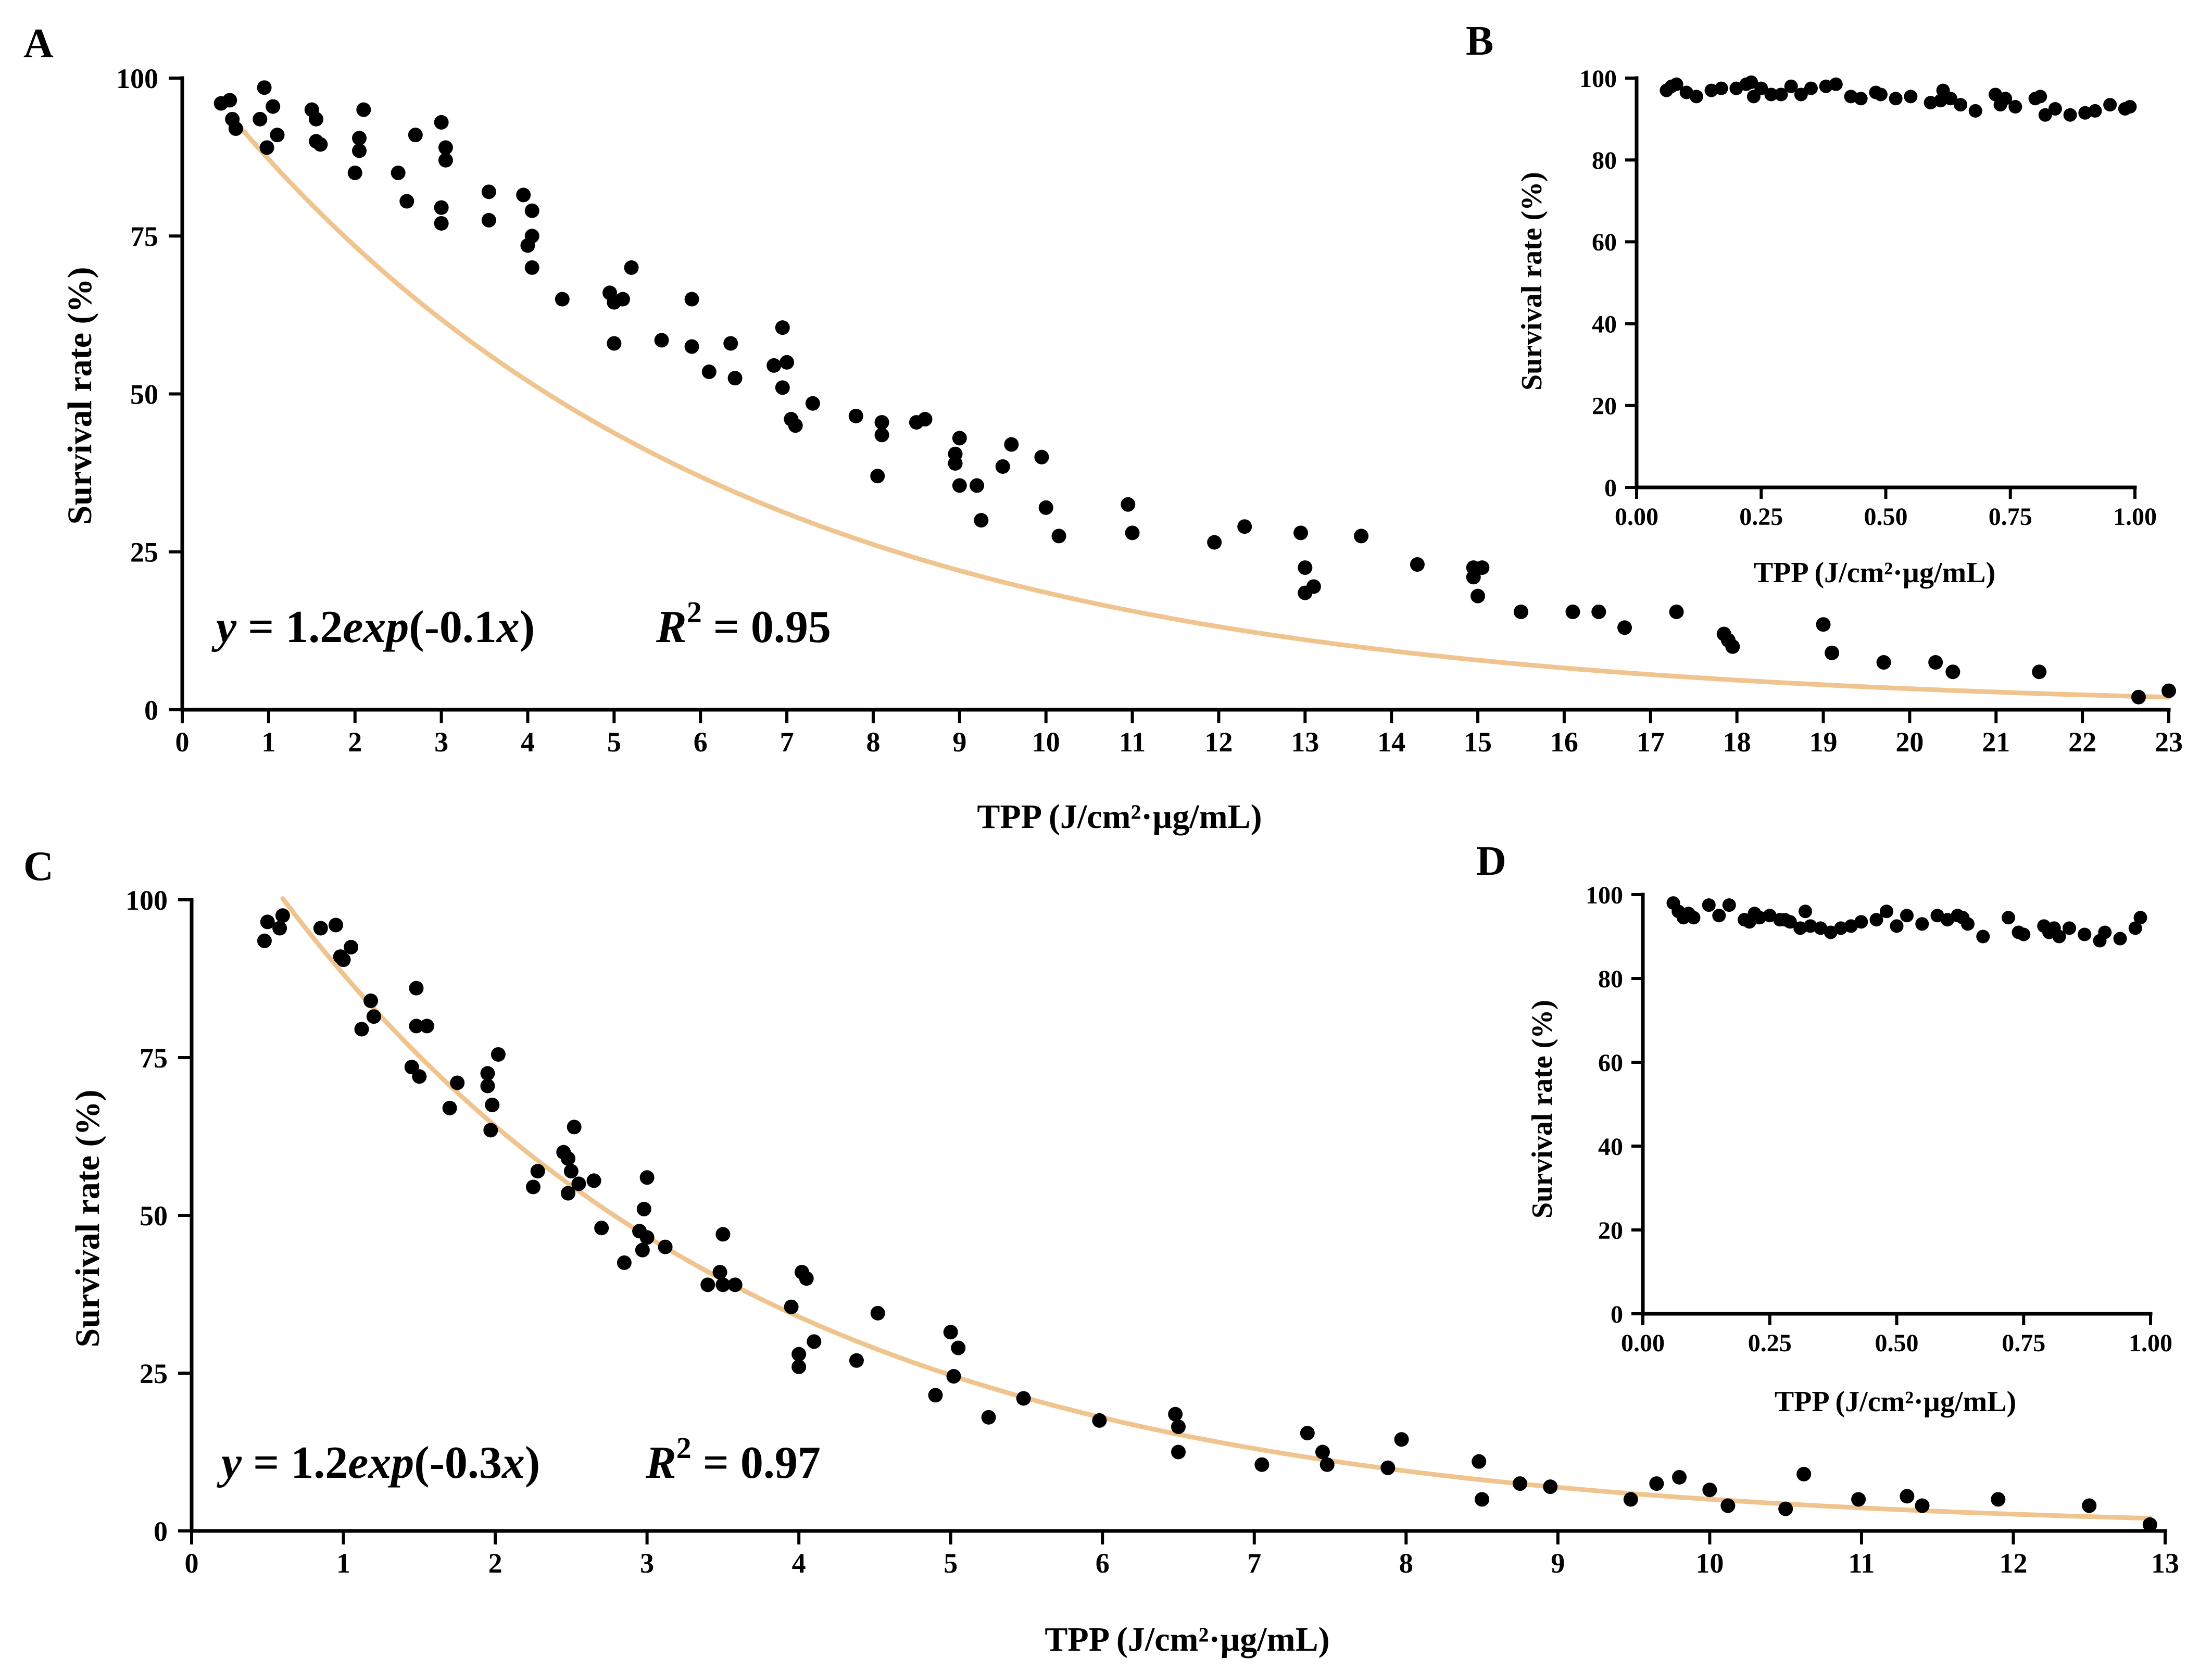  I want to click on panel-d-x-axis-title: TPP (J/cm²·µg/mL), so click(1895, 1402).